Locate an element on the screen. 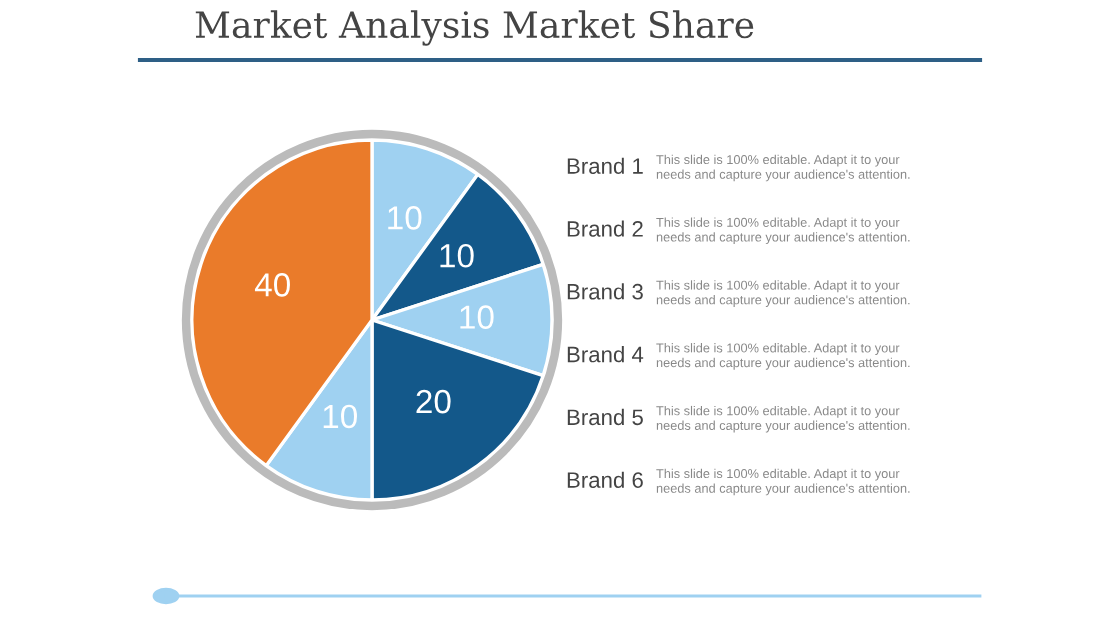  text: Brand 4 is located at coordinates (605, 354).